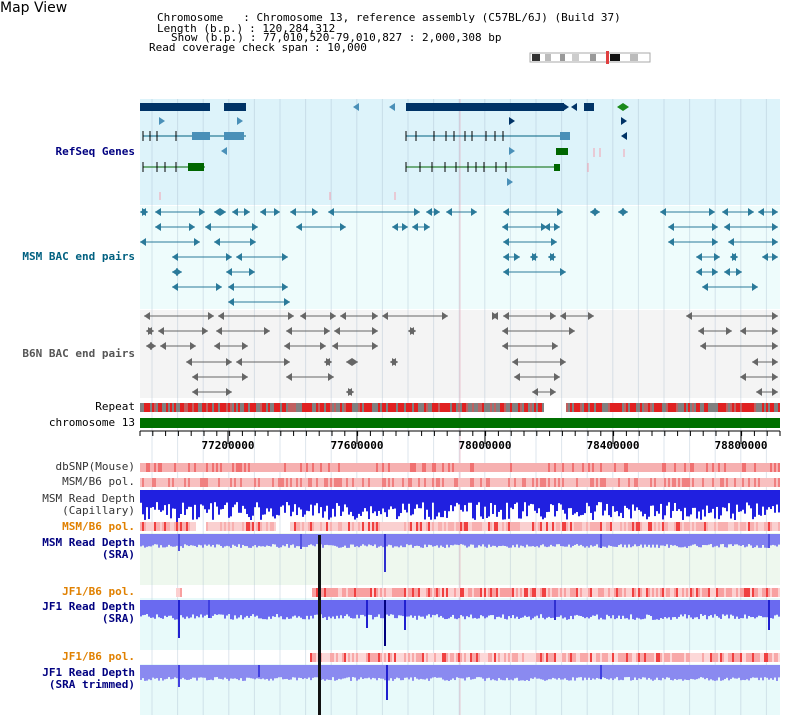 This screenshot has height=715, width=800. Describe the element at coordinates (392, 107) in the screenshot. I see `strand-arrow` at that location.